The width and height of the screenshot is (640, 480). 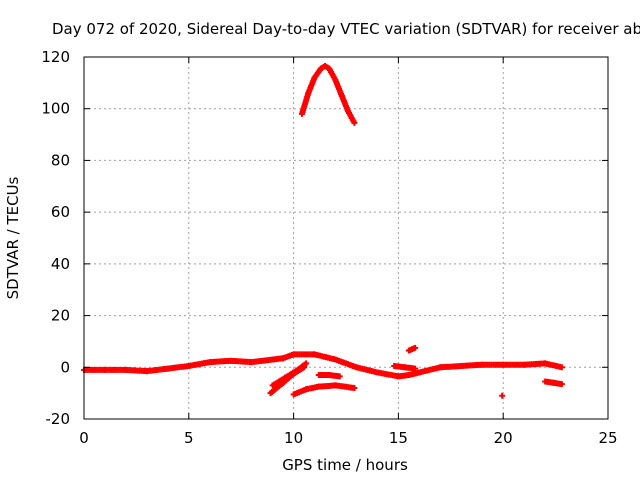 I want to click on y-tick-label: 80, so click(x=60, y=160).